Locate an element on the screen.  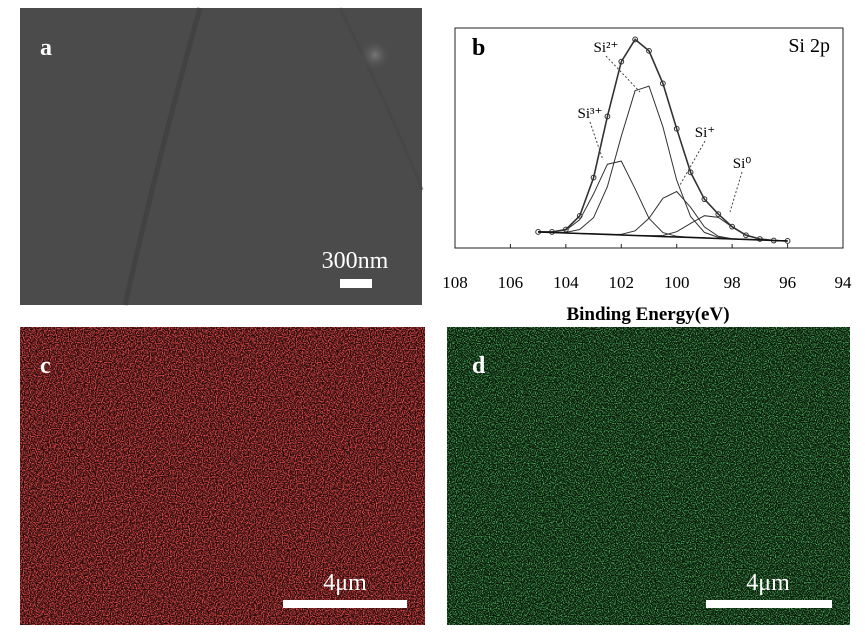
panel-label: b is located at coordinates (478, 48).